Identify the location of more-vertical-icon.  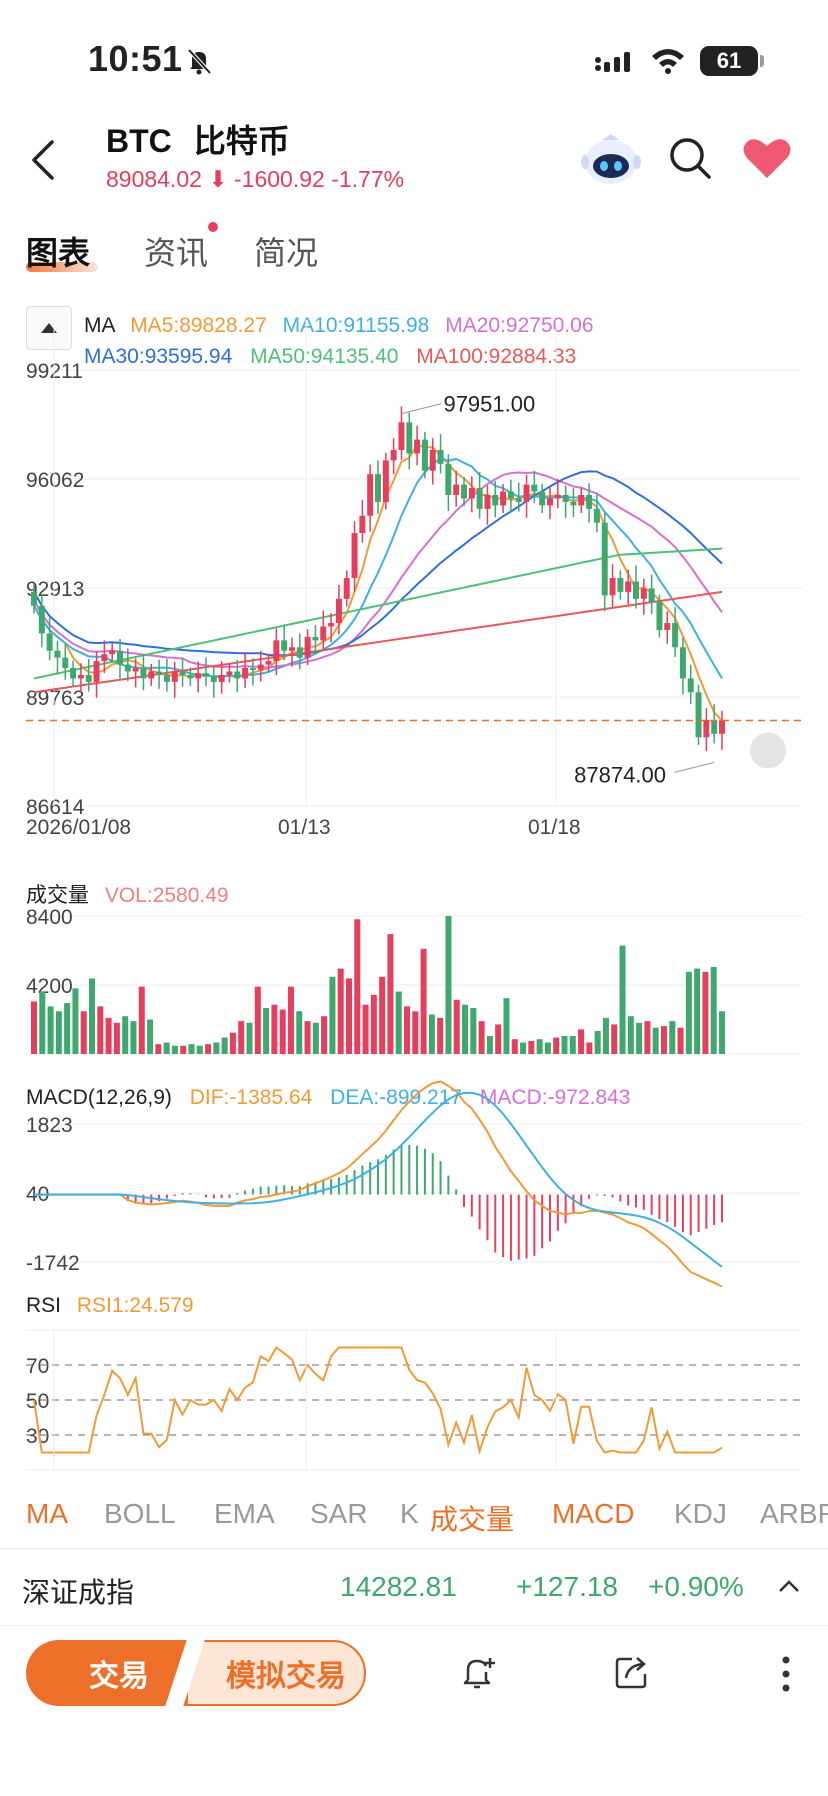
(786, 1674).